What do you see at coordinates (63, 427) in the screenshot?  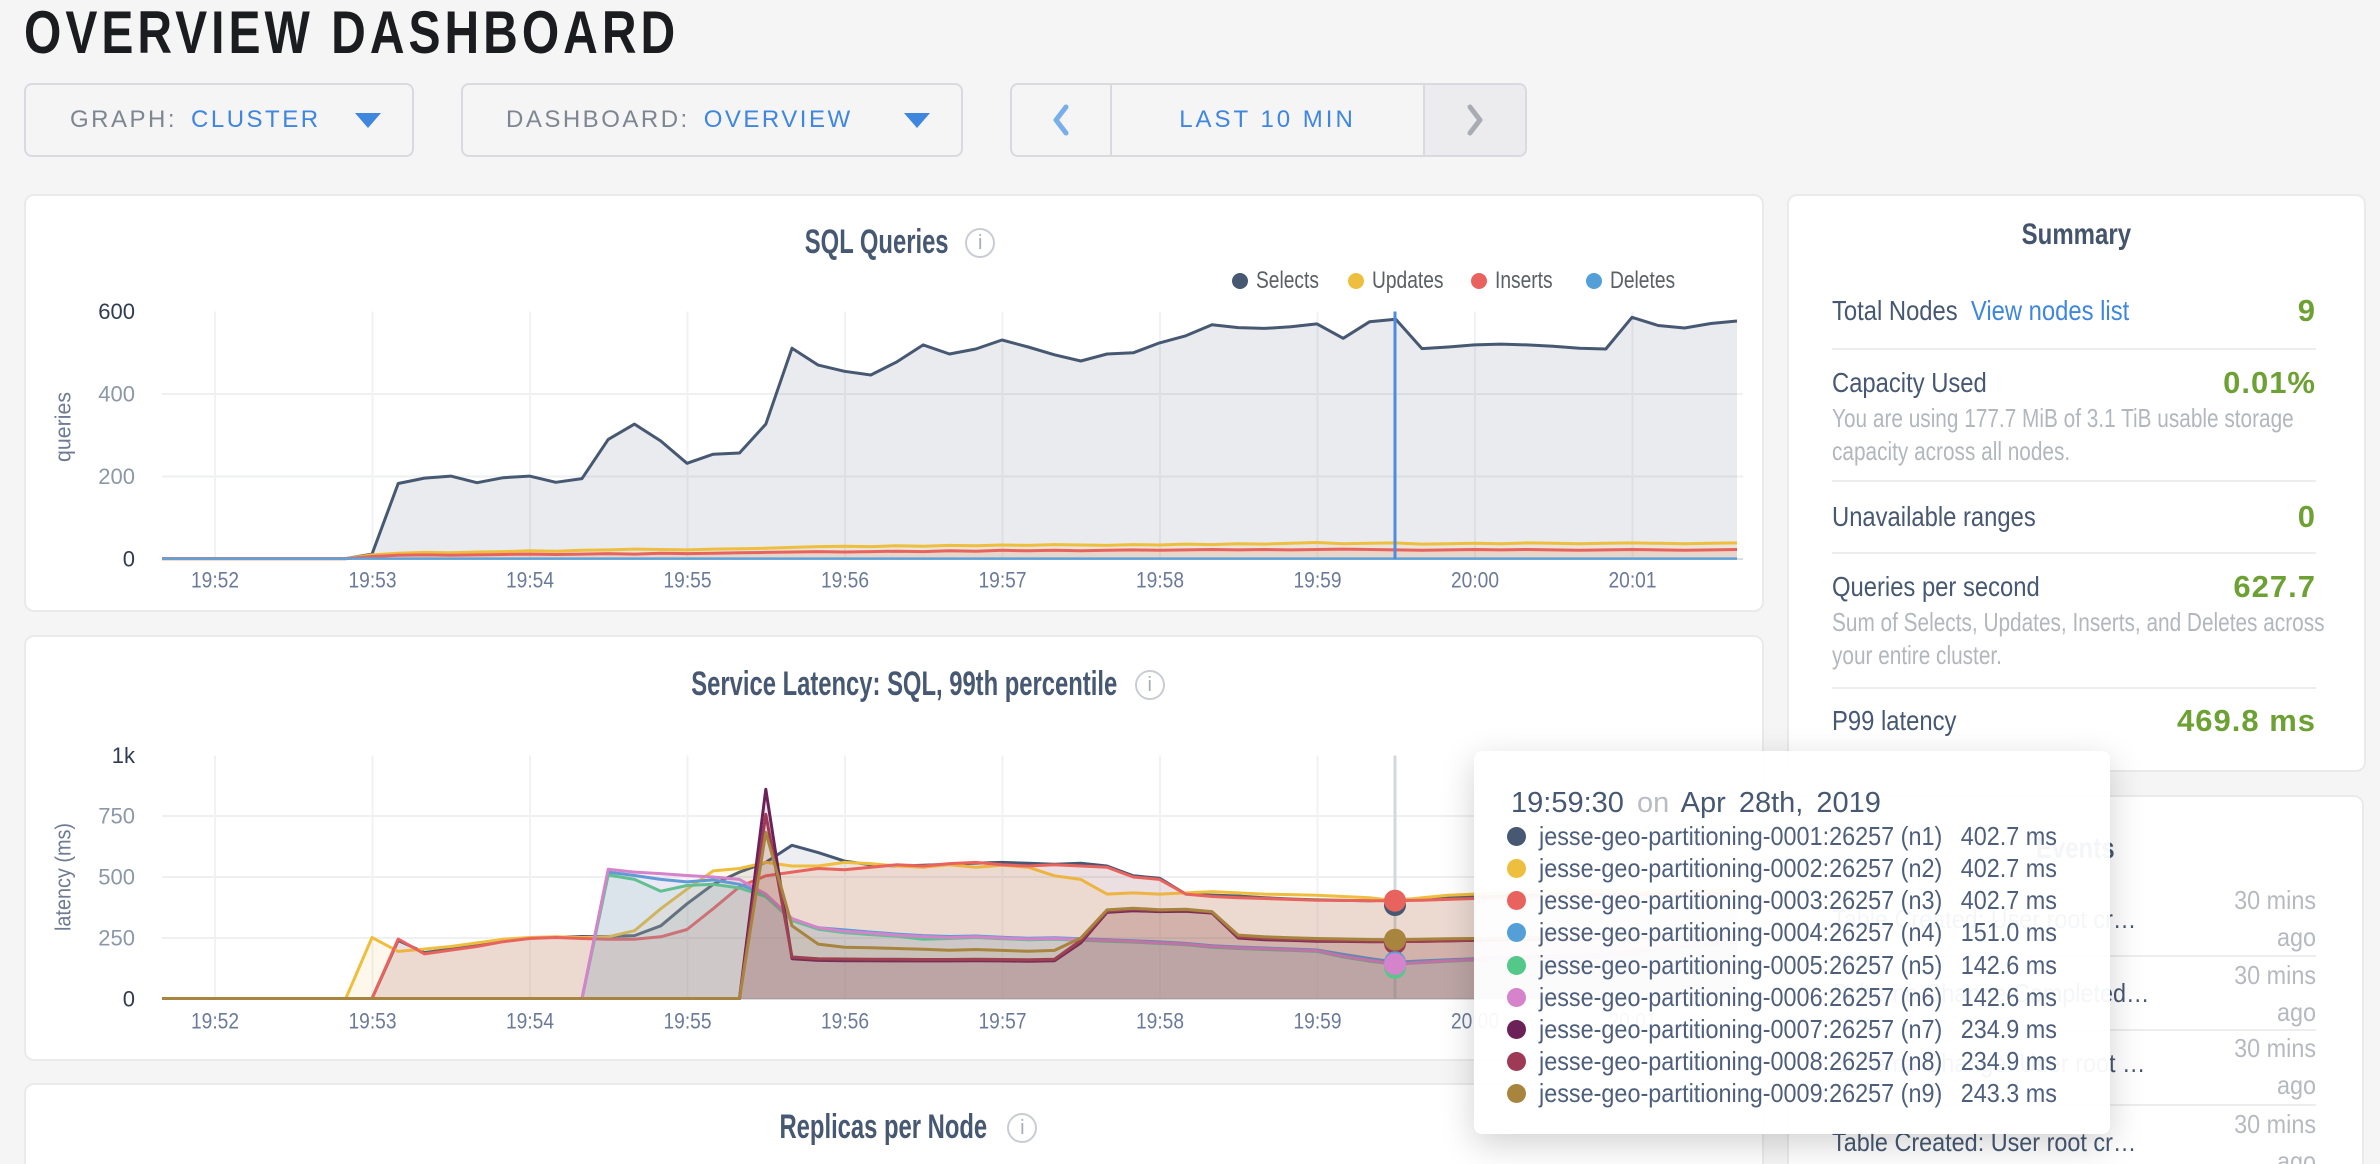 I see `svg-text: queries` at bounding box center [63, 427].